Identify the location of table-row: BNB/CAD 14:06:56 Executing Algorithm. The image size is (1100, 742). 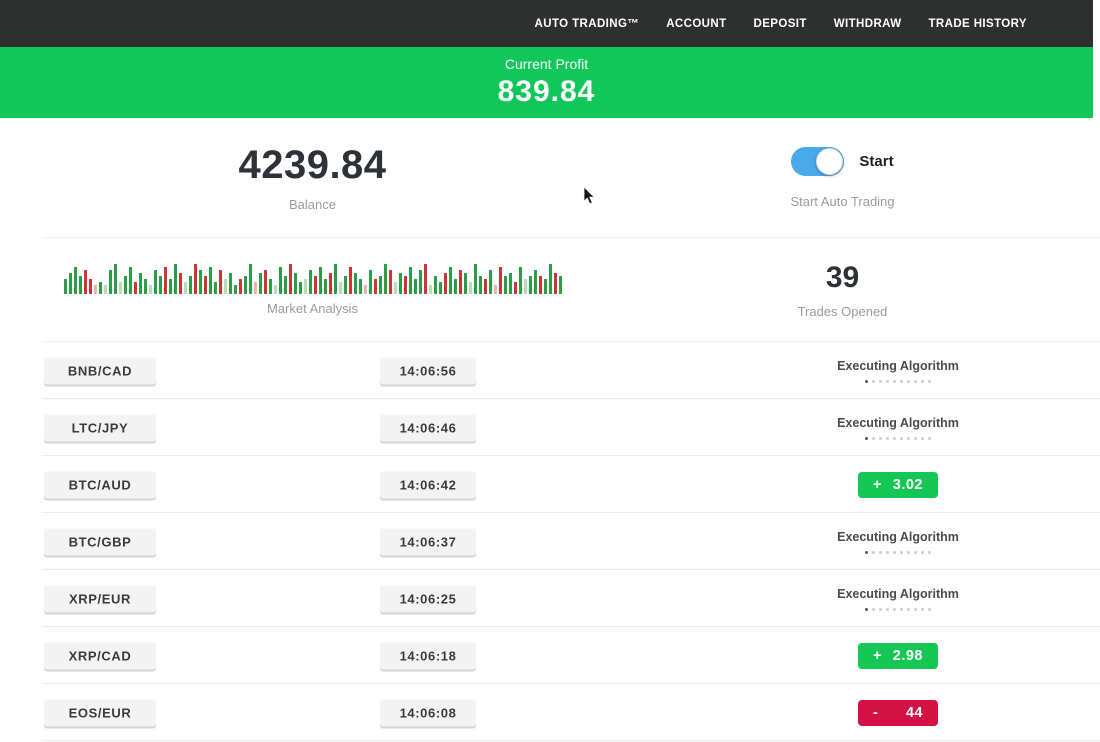
(550, 370).